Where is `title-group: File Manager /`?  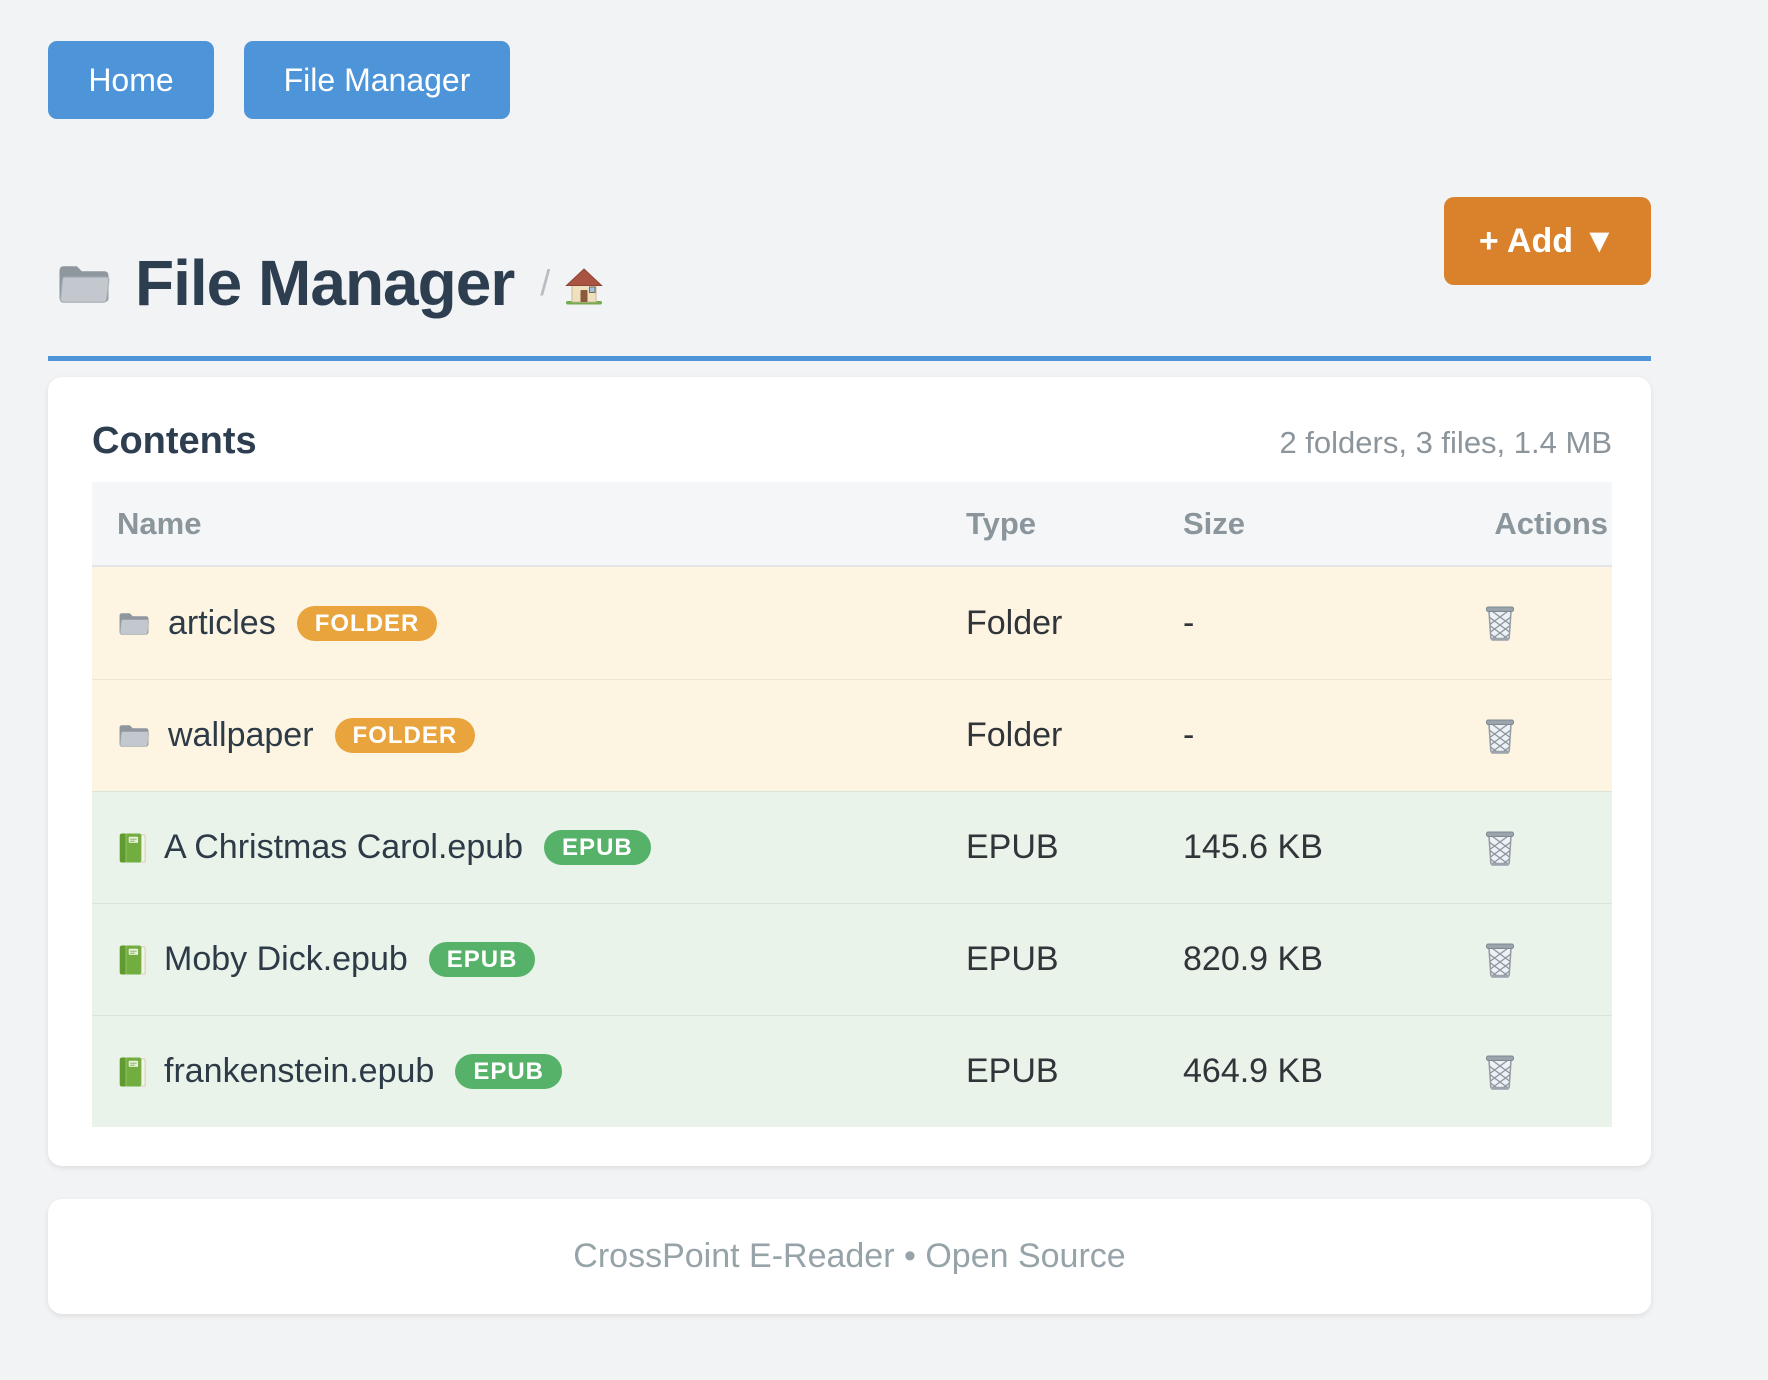 title-group: File Manager / is located at coordinates (326, 283).